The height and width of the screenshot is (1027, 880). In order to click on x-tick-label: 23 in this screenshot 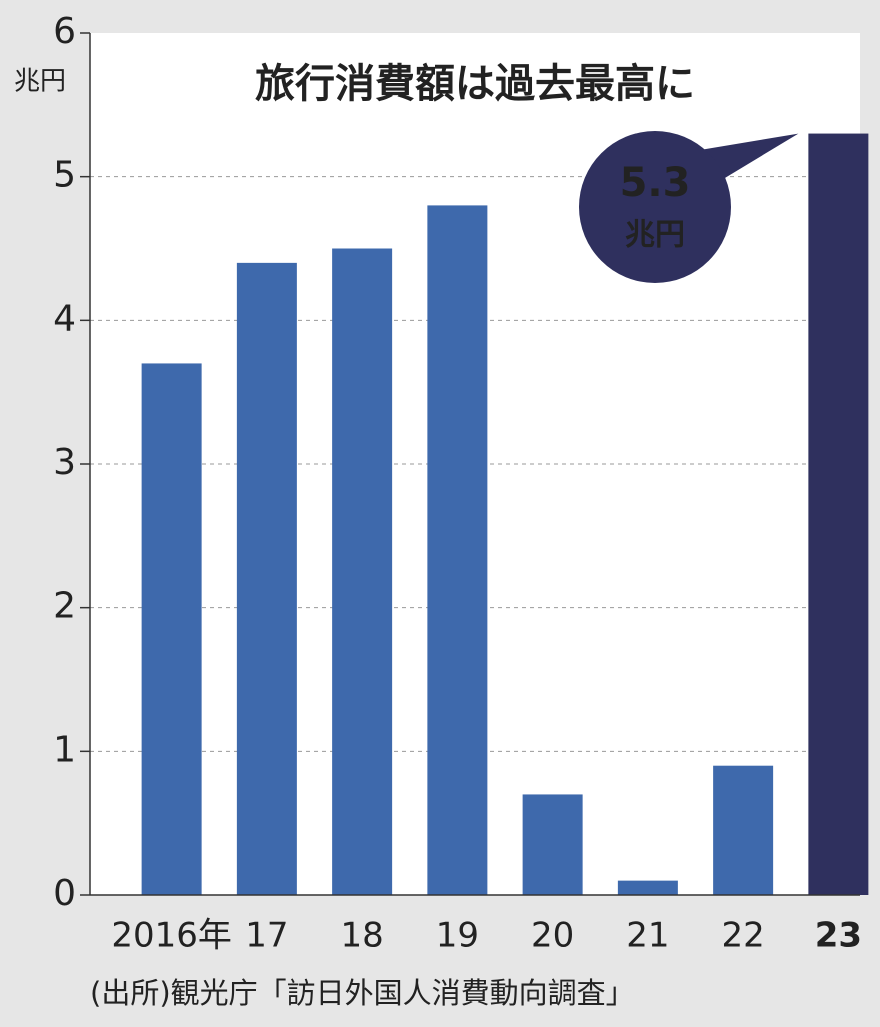, I will do `click(838, 936)`.